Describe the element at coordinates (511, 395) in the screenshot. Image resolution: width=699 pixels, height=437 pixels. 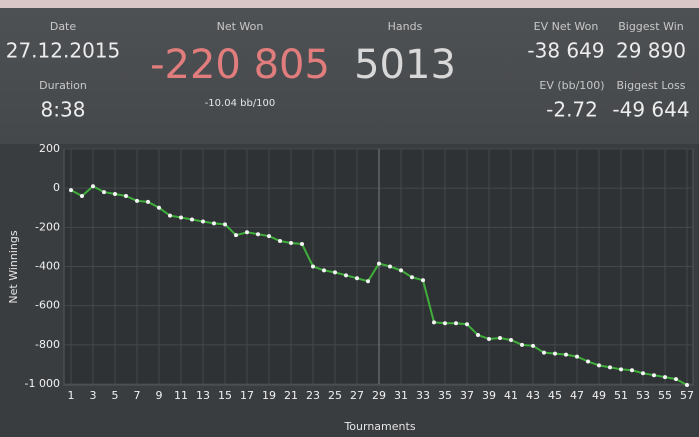
I see `x-tick-label: 41` at that location.